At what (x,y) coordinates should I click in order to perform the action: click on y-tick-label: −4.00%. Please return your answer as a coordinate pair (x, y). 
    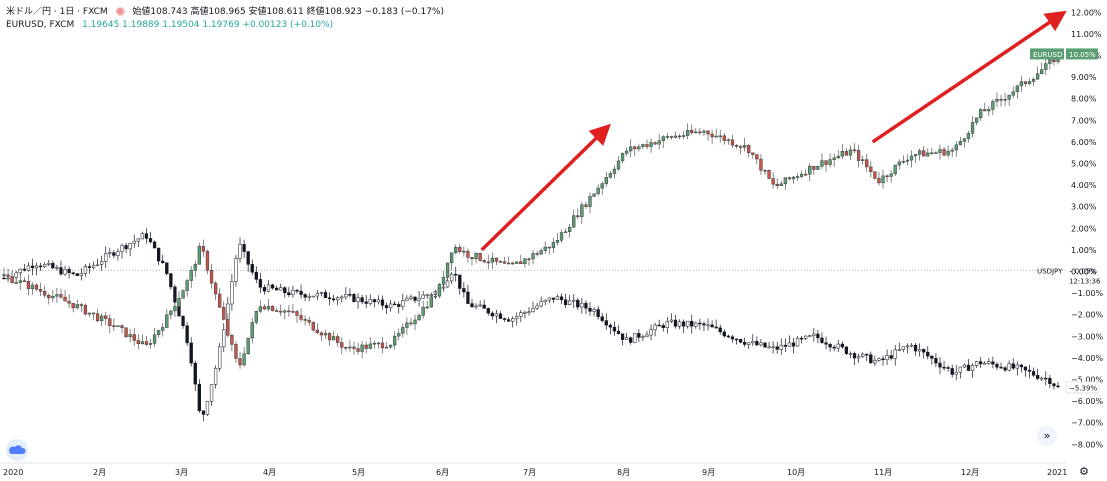
    Looking at the image, I should click on (1087, 358).